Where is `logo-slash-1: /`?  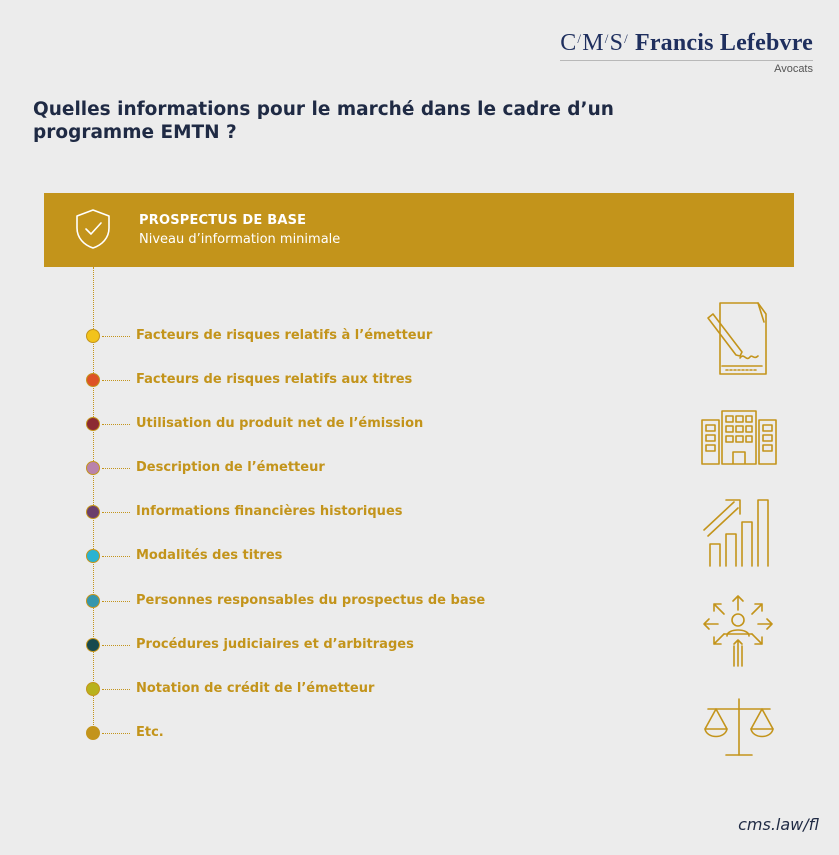 logo-slash-1: / is located at coordinates (579, 38).